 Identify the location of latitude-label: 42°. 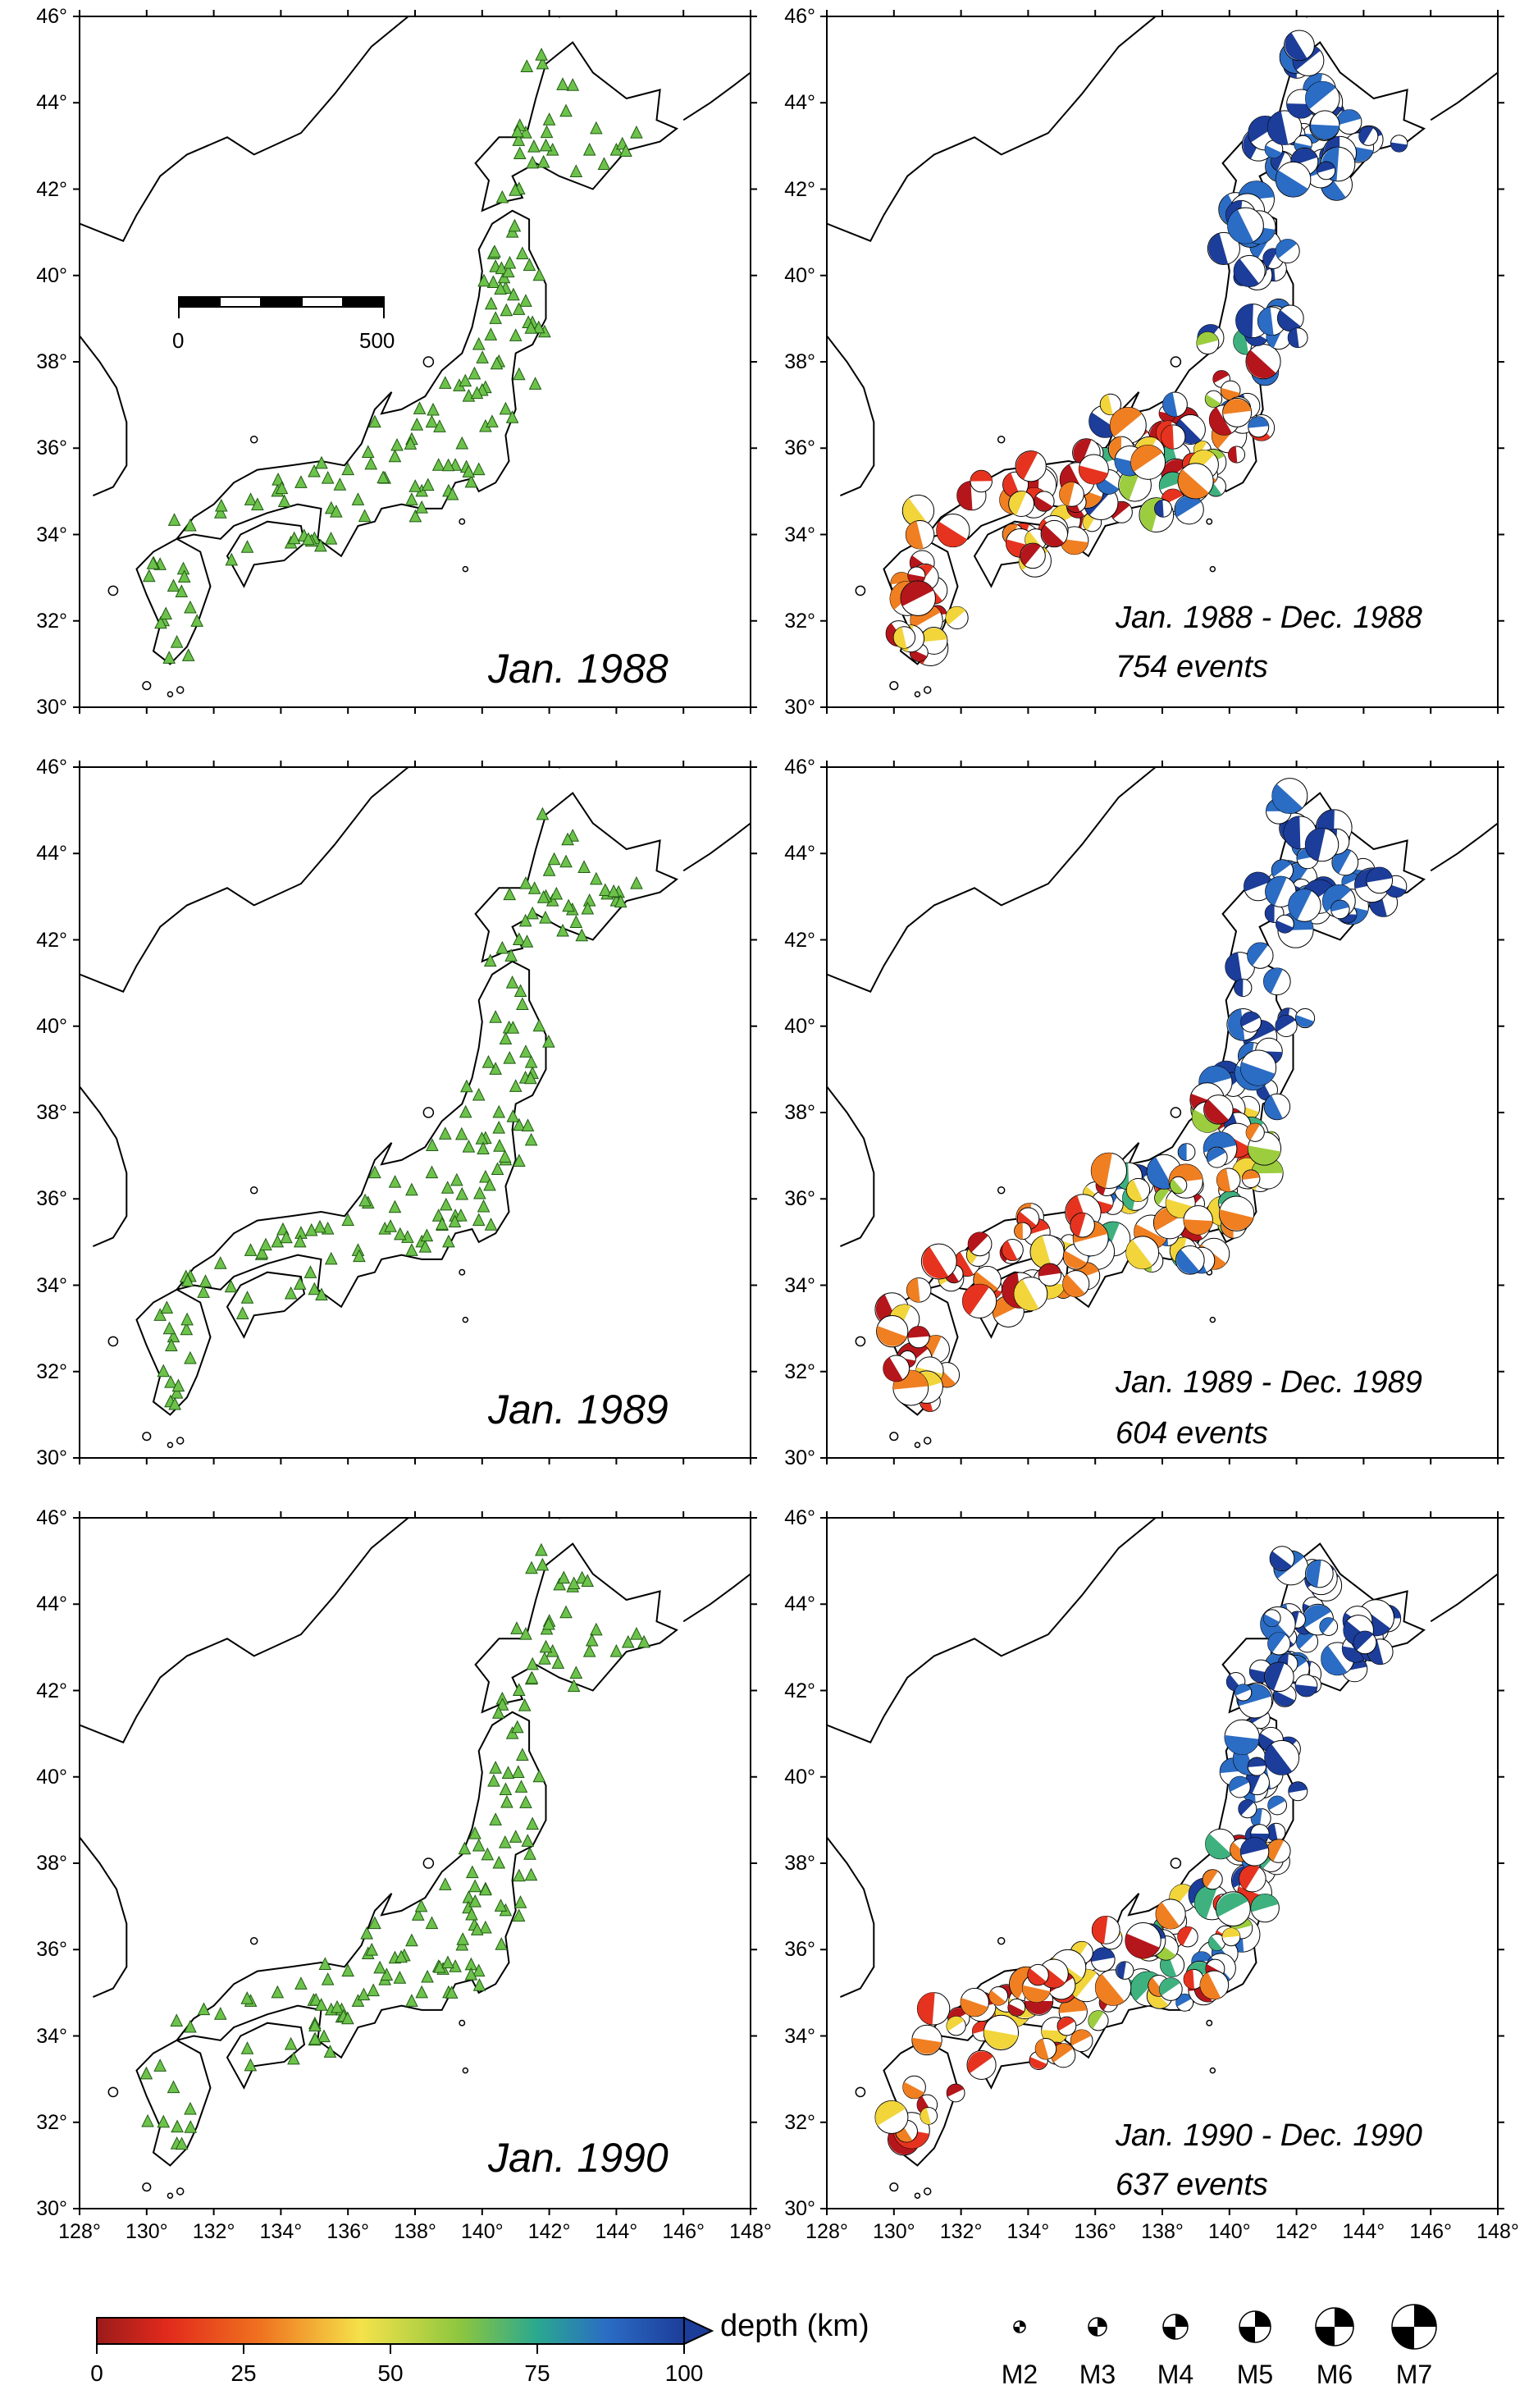
(52, 189).